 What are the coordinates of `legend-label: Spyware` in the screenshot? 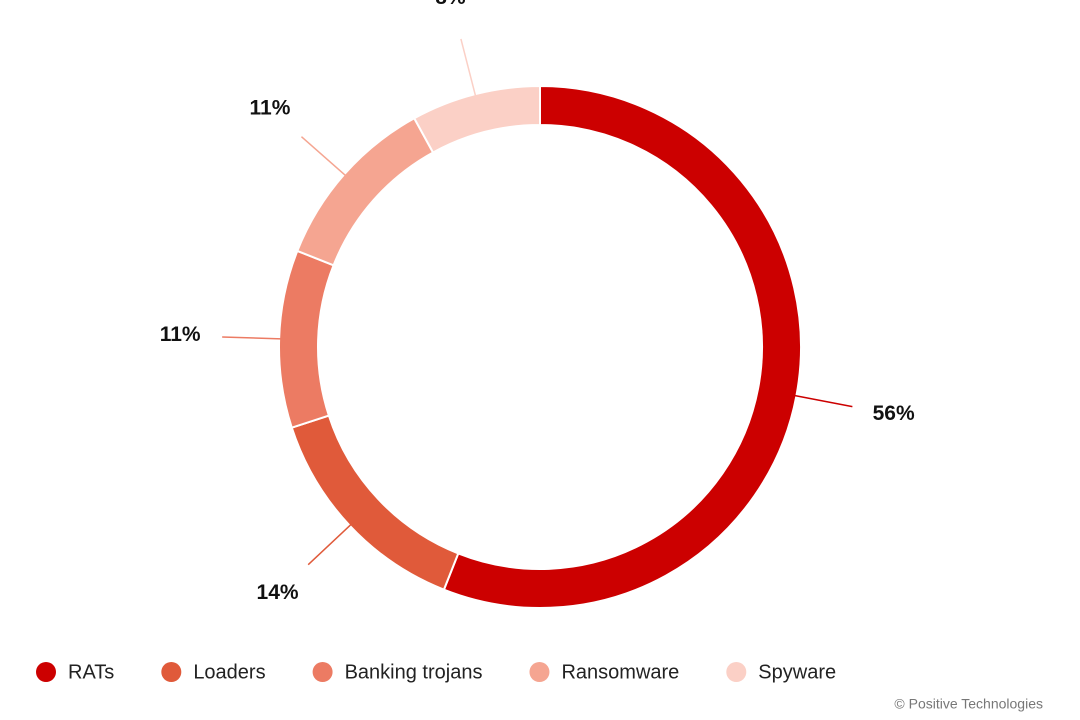 It's located at (797, 672).